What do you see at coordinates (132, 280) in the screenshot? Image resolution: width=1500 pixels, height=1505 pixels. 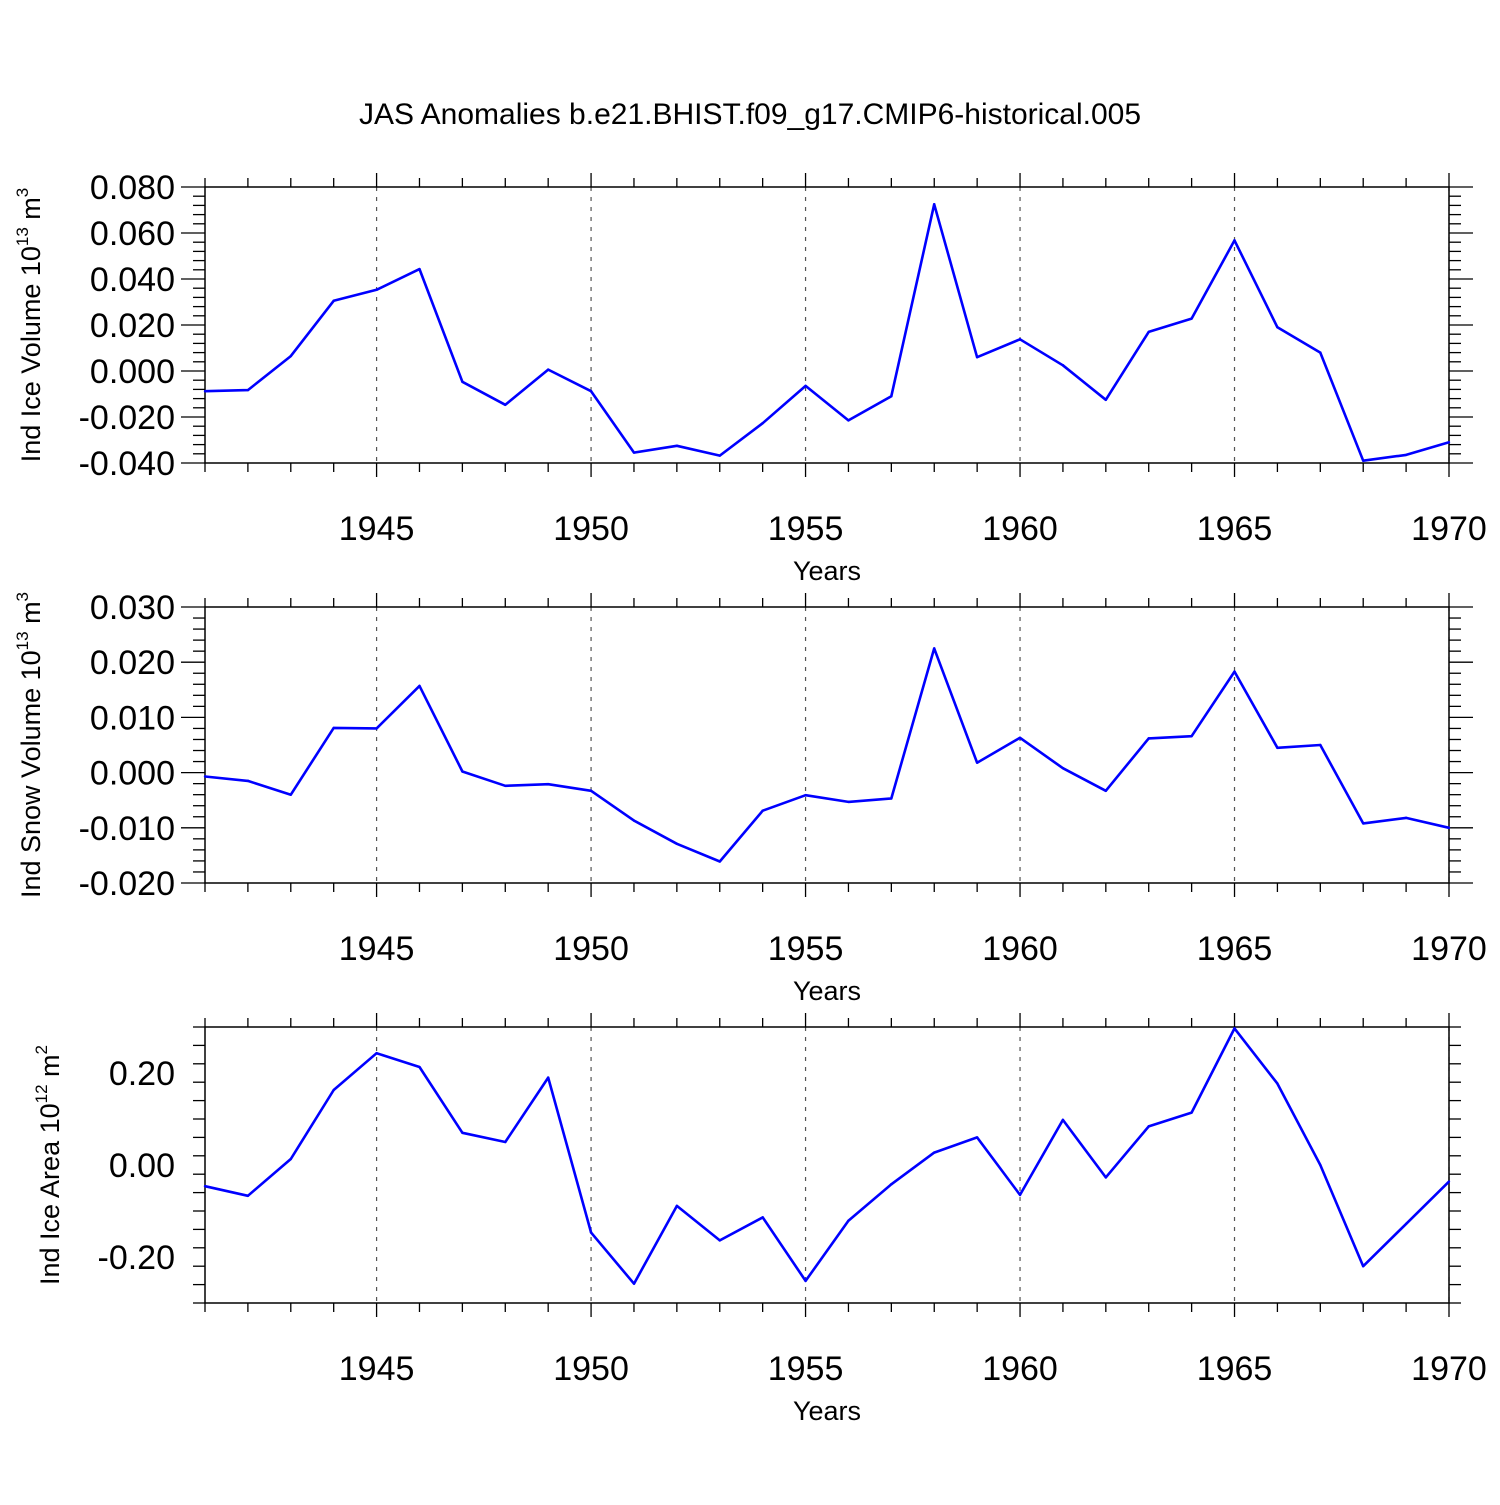 I see `y-tick-label: 0.040` at bounding box center [132, 280].